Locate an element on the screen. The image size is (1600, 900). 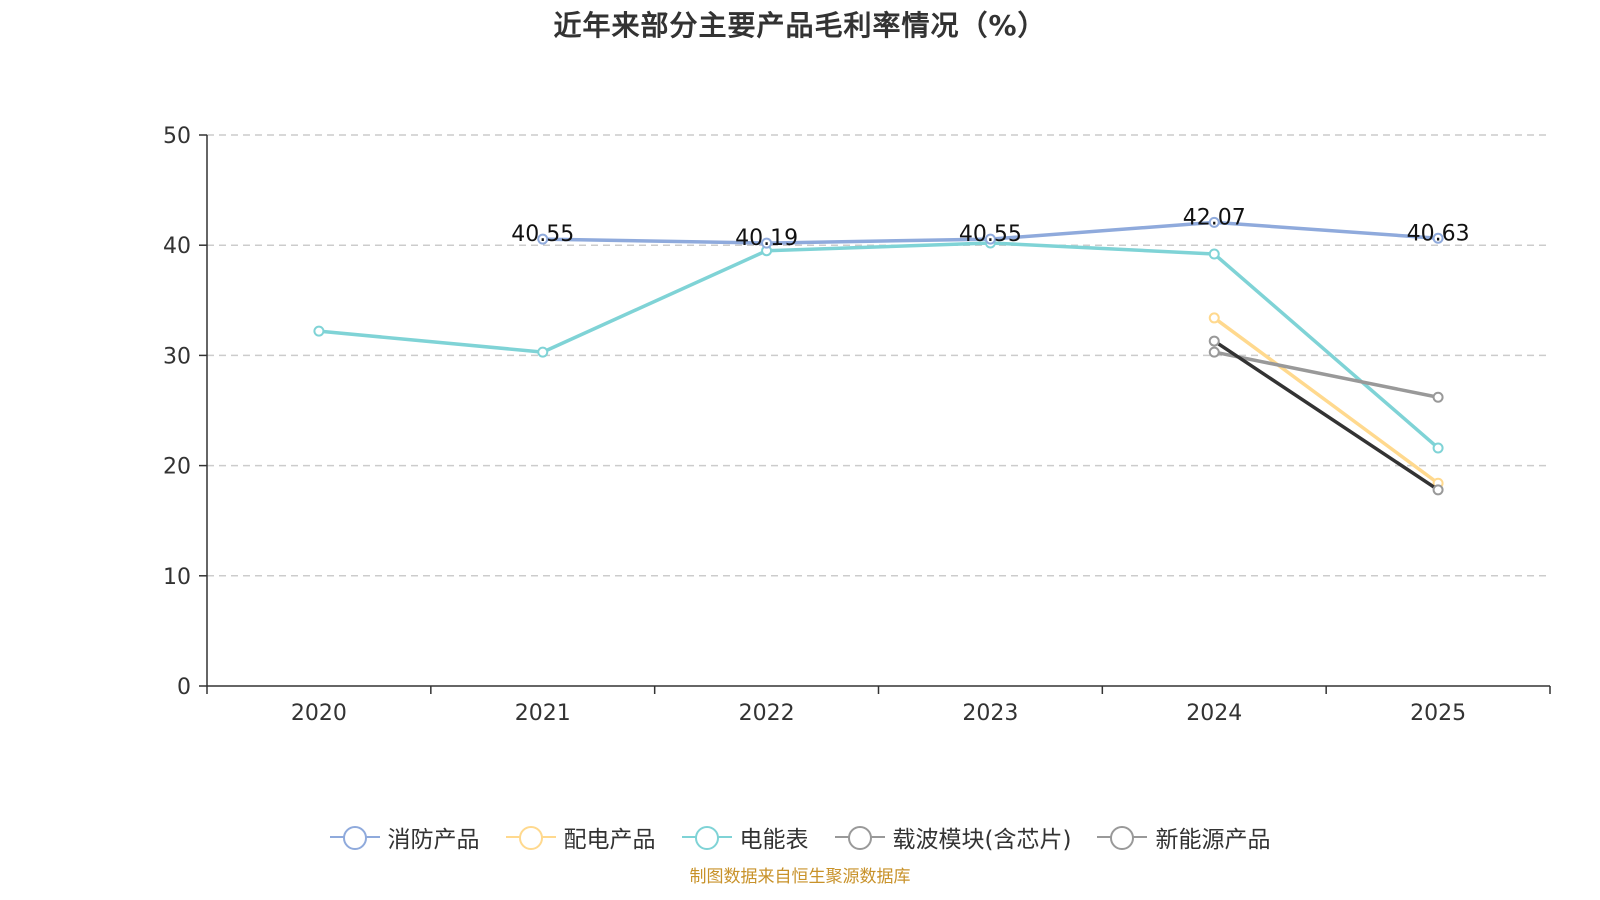
legend-label: 电能表 is located at coordinates (774, 840).